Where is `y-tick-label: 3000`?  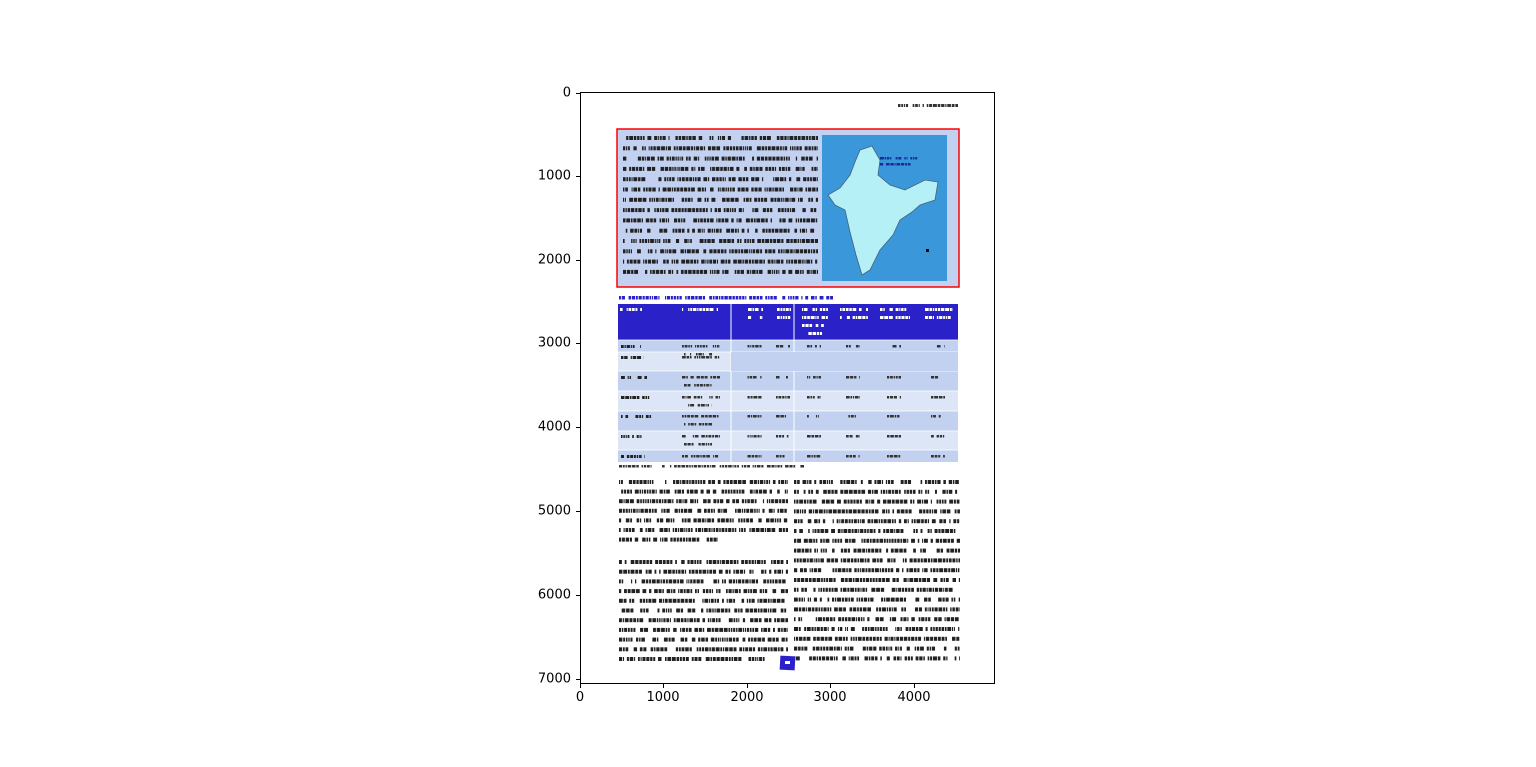
y-tick-label: 3000 is located at coordinates (554, 343).